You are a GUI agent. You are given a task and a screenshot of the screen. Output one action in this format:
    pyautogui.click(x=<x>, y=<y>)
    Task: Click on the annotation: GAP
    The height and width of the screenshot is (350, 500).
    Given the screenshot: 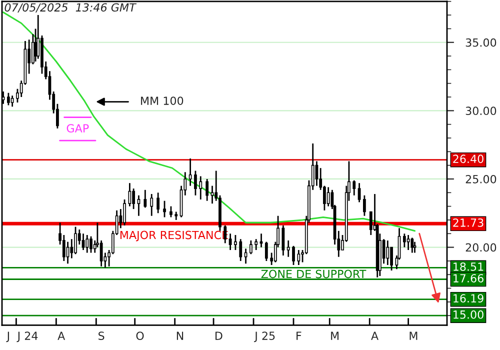 What is the action you would take?
    pyautogui.click(x=77, y=128)
    